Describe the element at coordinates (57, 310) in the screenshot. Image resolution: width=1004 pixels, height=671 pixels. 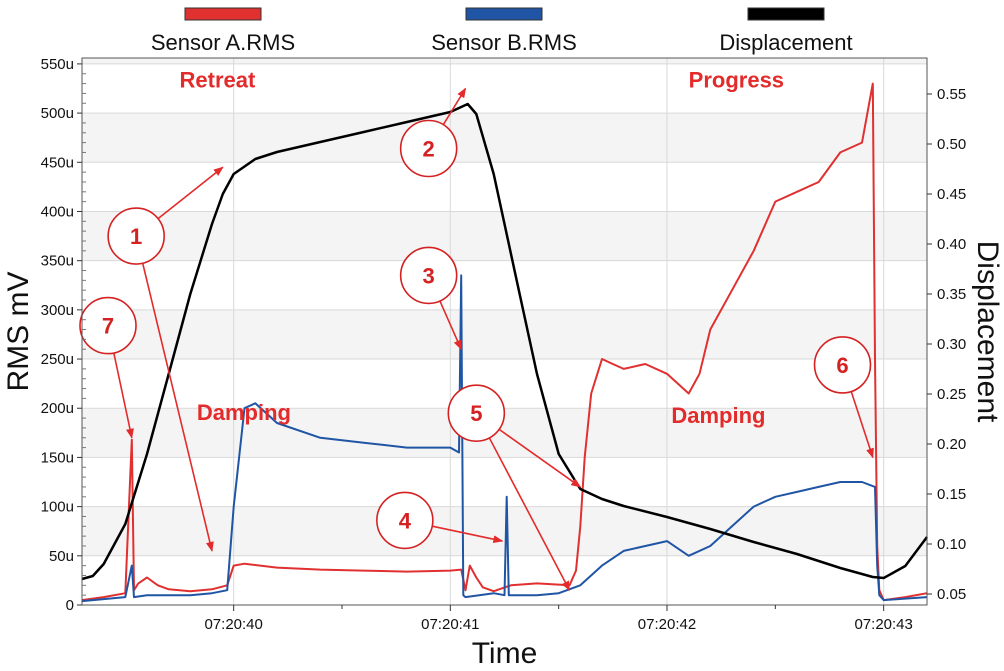
I see `y-left-tick-label: 300u` at that location.